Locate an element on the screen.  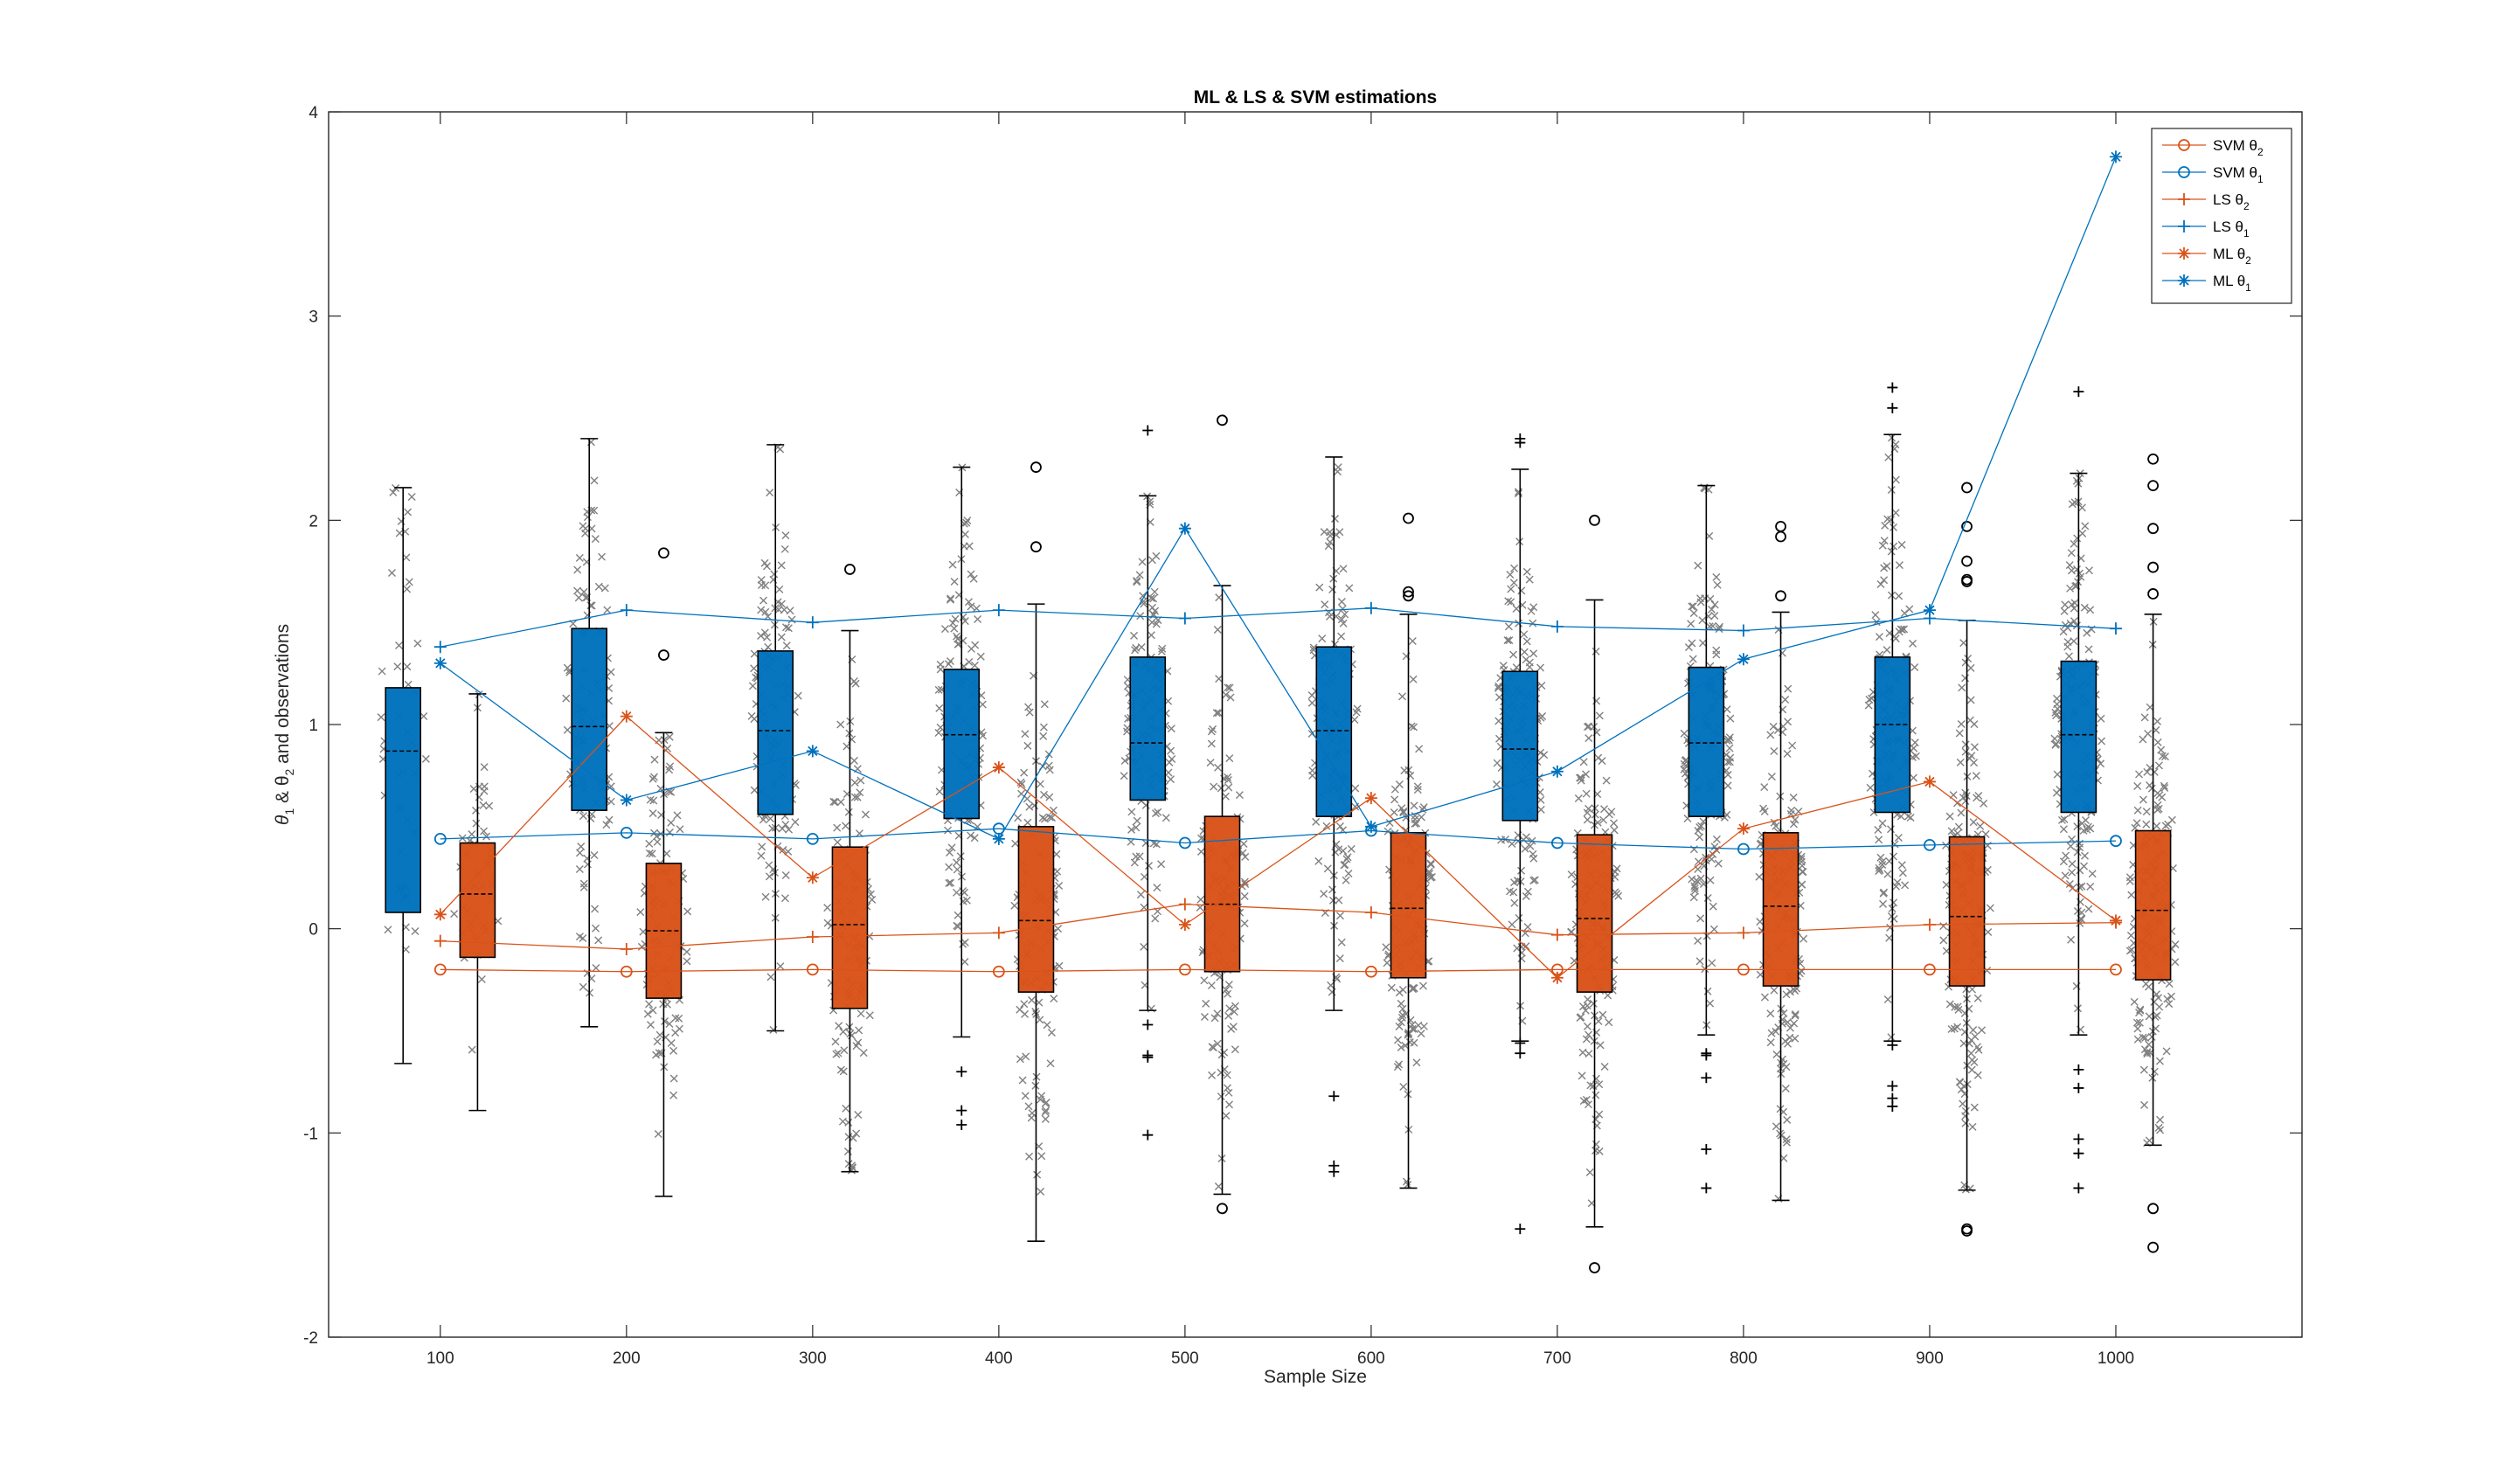
y-axis-label: θ1 & θ2 and observations is located at coordinates (284, 724).